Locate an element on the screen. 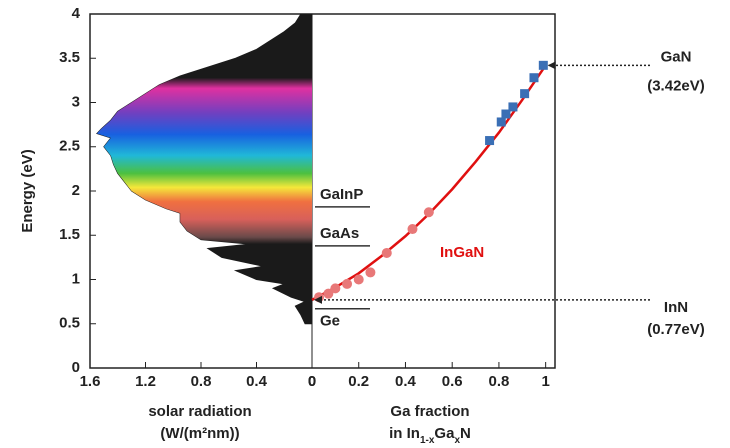  x-tick-label: 0 is located at coordinates (312, 381).